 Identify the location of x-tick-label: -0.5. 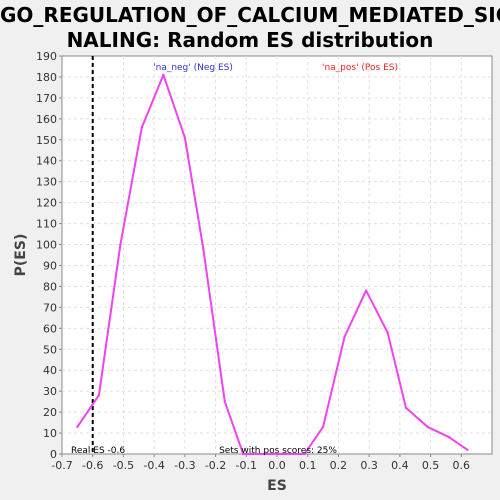
(123, 465).